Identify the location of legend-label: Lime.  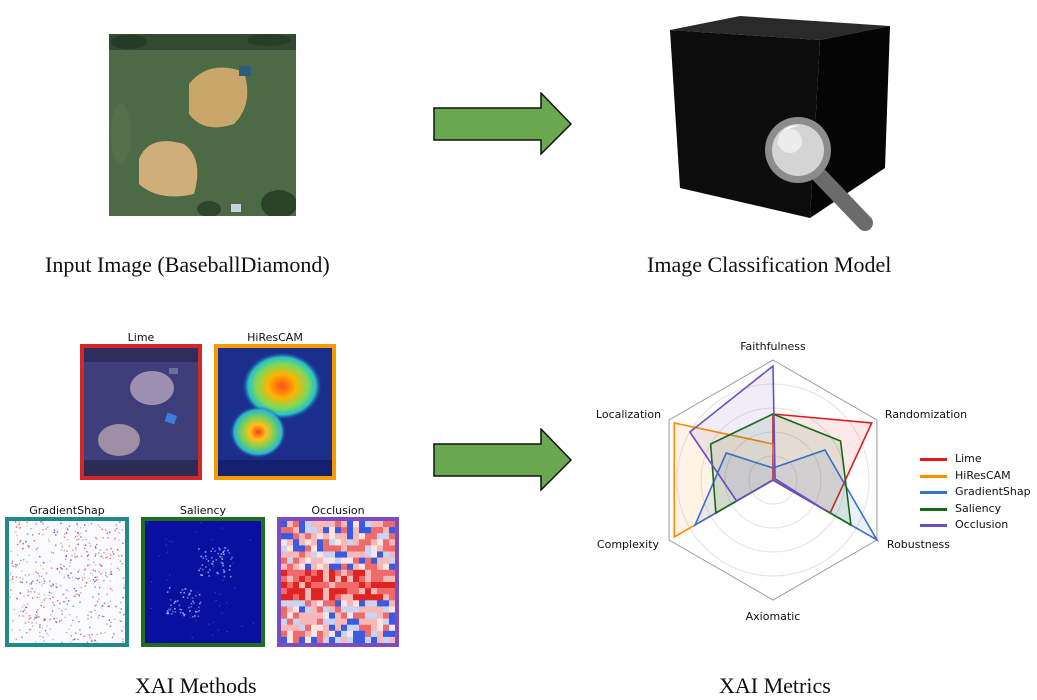
(968, 458).